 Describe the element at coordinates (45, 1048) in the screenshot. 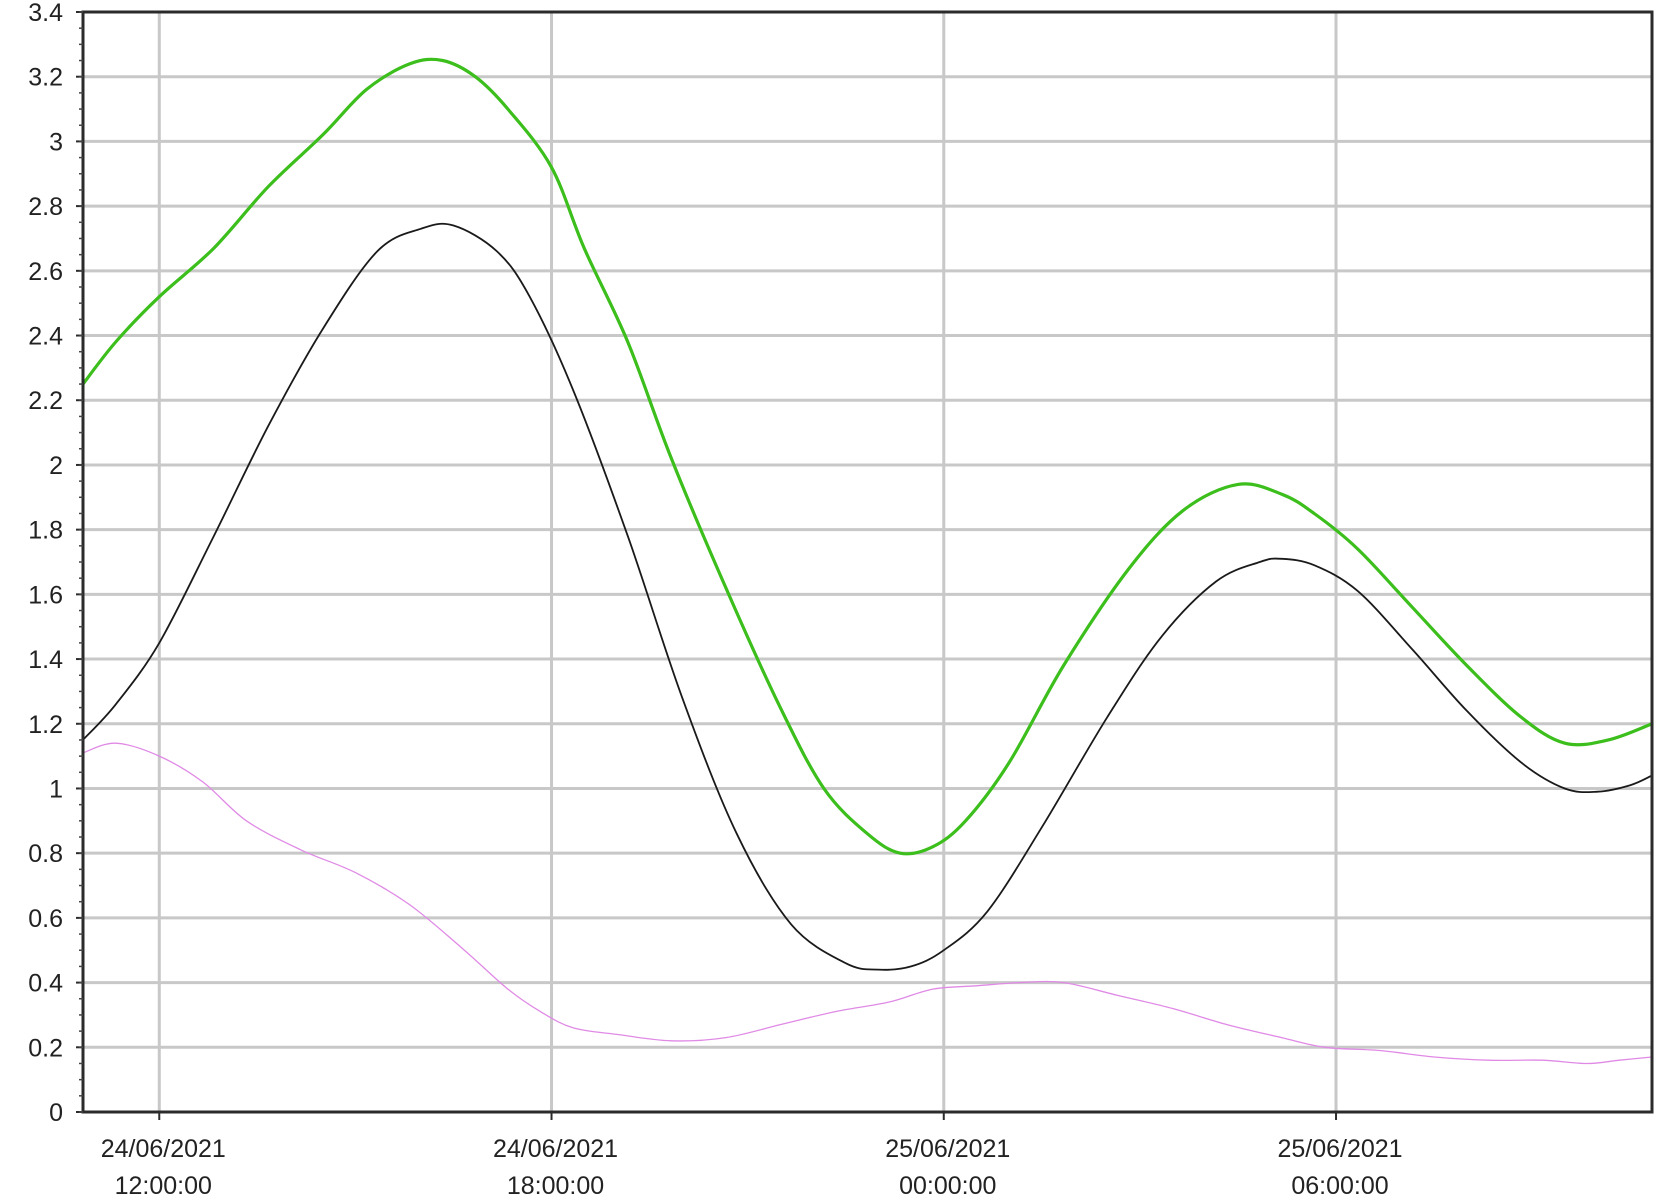

I see `y-tick-label: 0.2` at that location.